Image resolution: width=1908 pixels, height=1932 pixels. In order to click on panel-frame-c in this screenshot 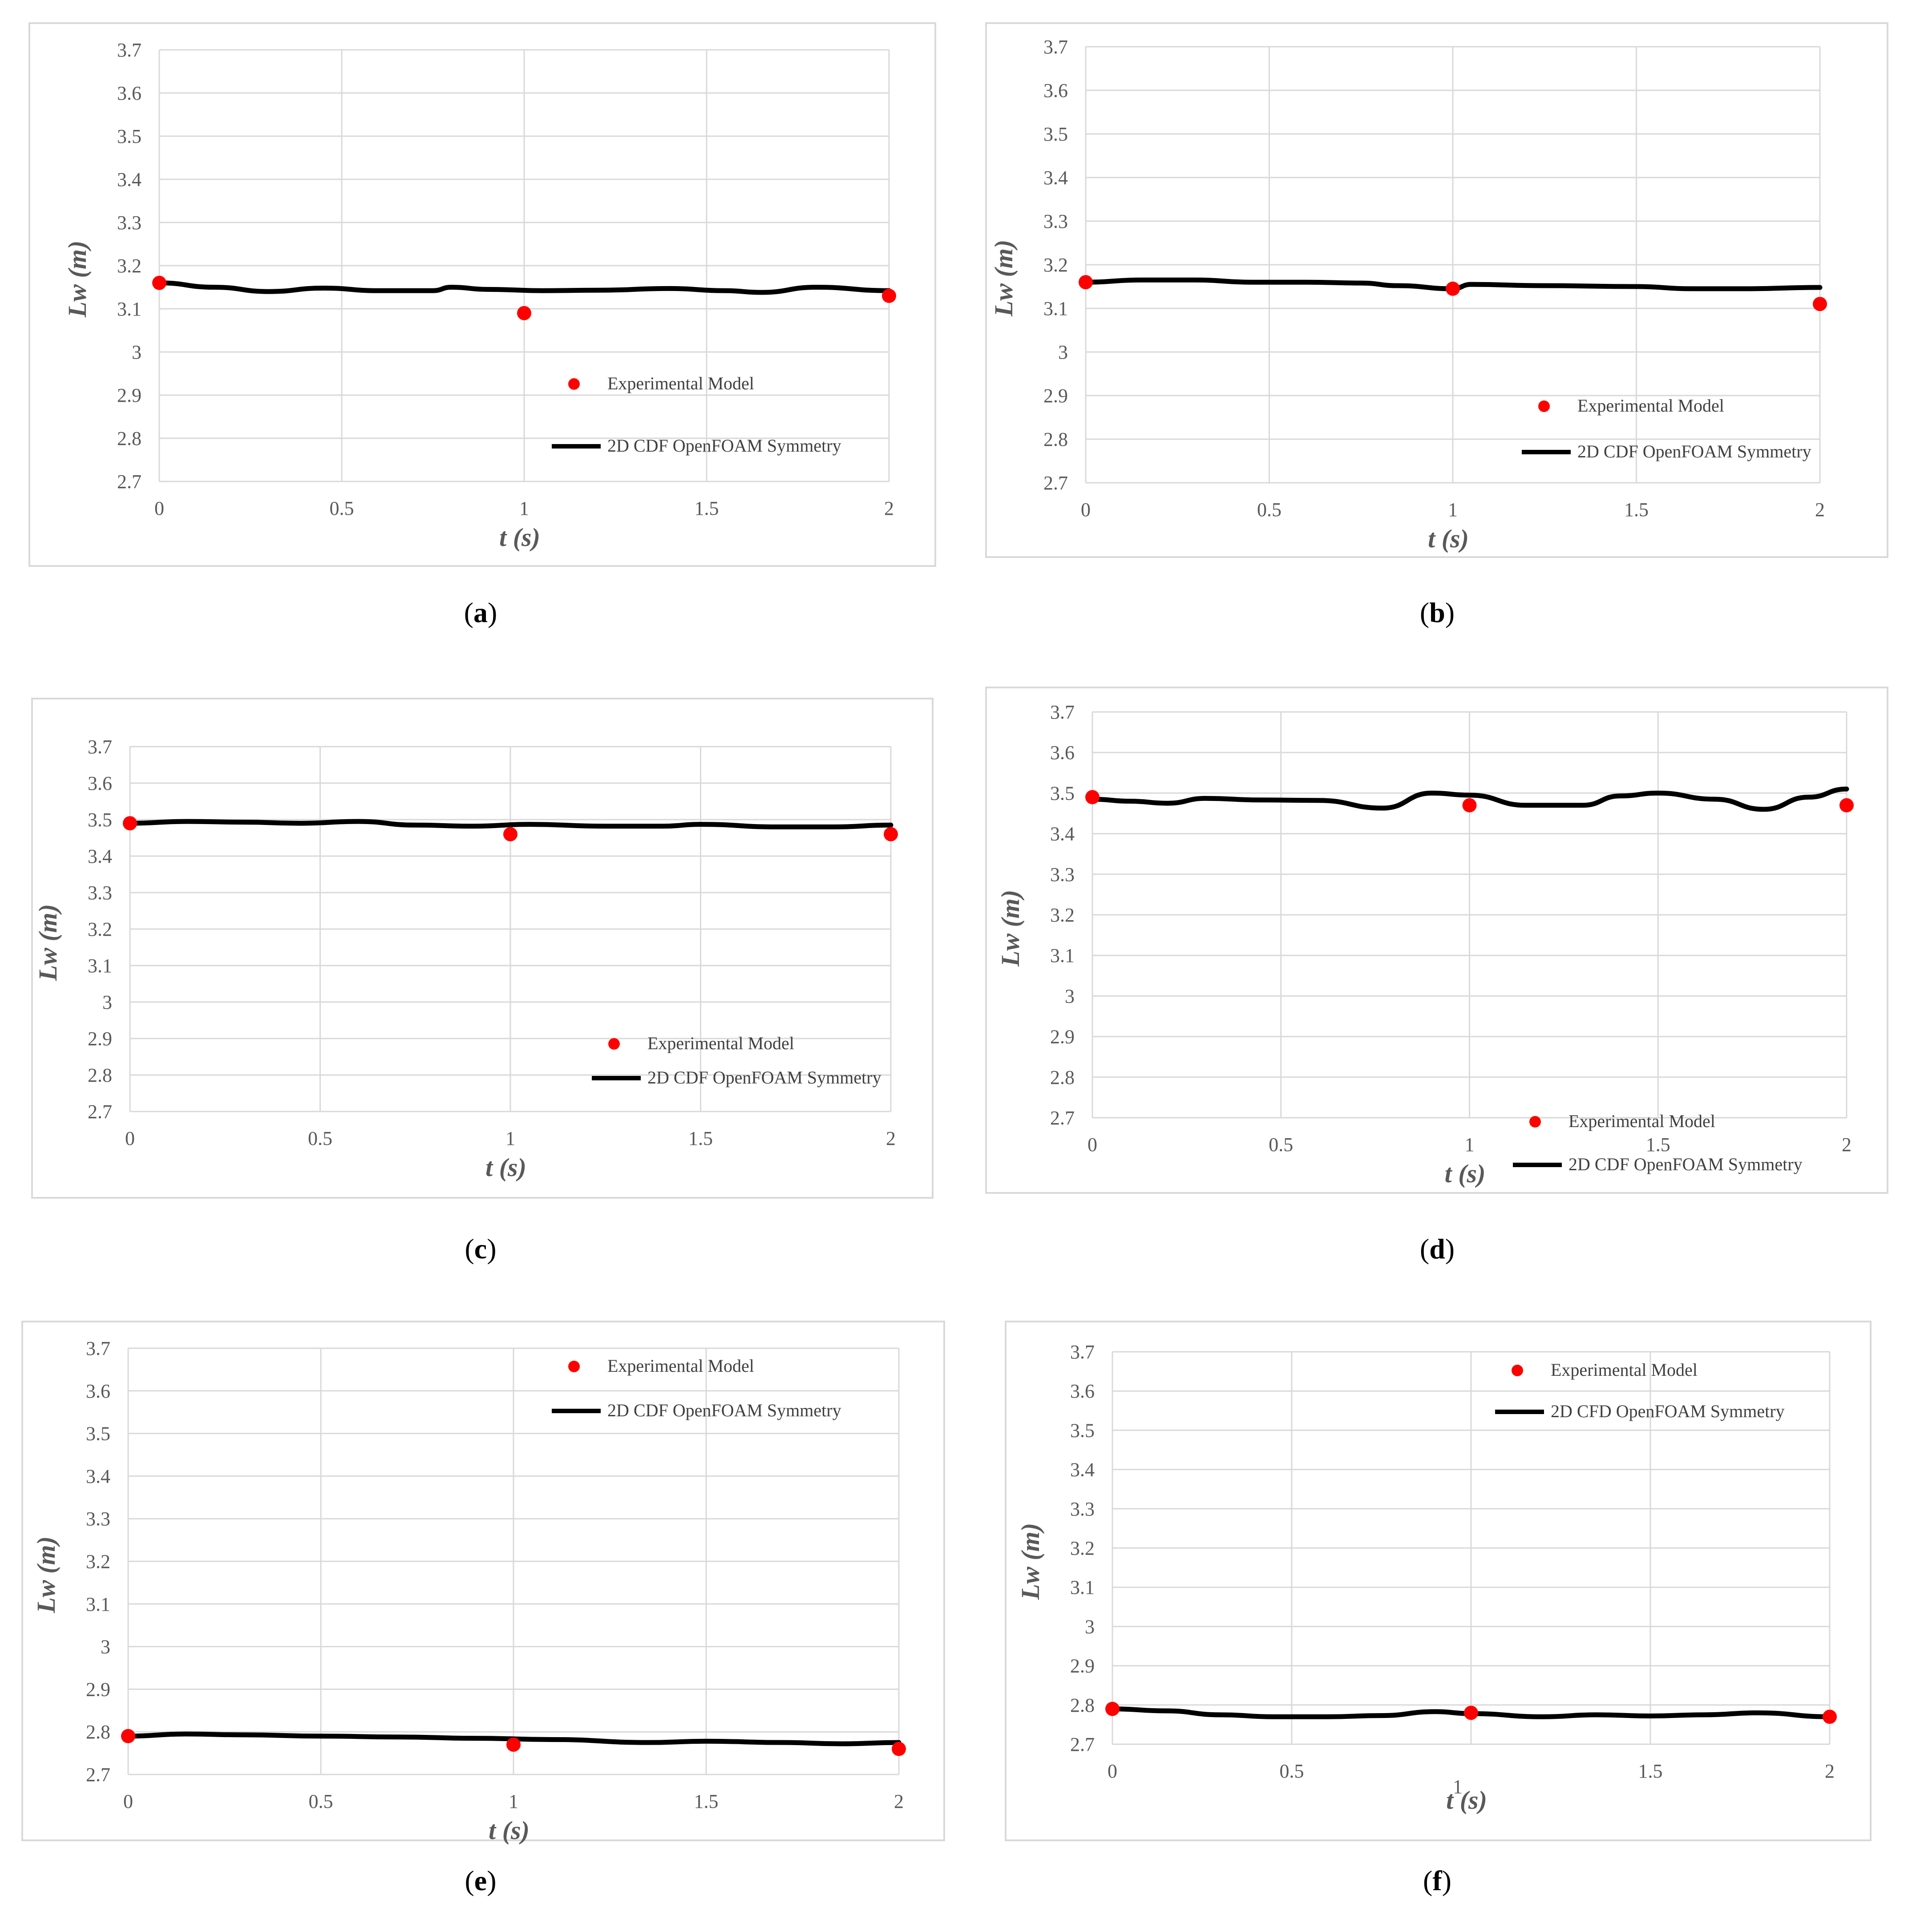, I will do `click(483, 948)`.